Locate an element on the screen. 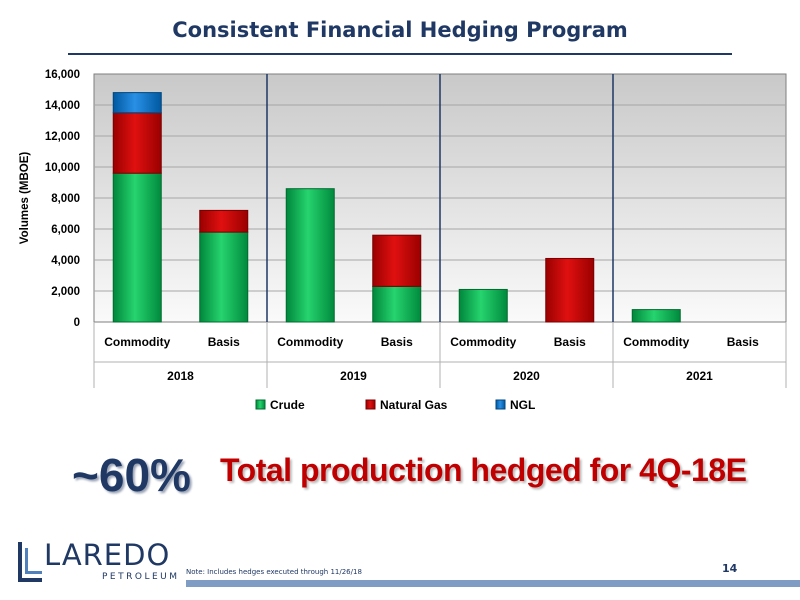 This screenshot has width=800, height=600. y-tick-label: 16,000 is located at coordinates (62, 75).